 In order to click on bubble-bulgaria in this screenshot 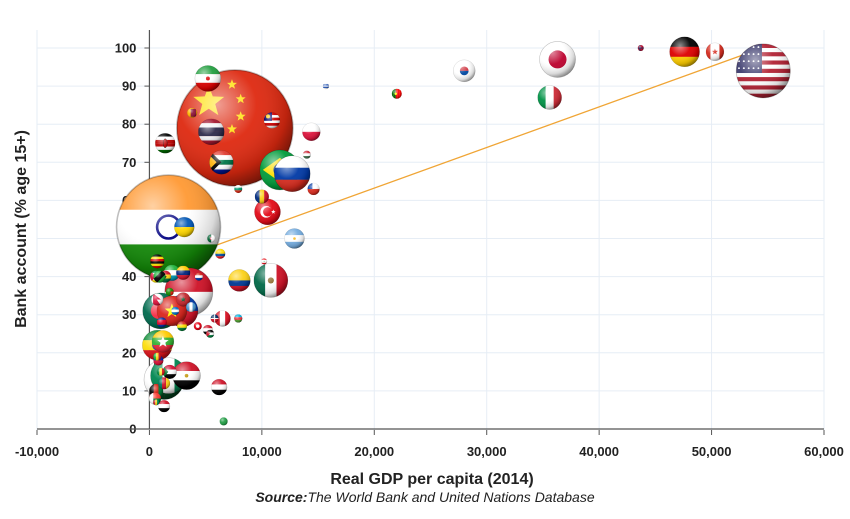, I will do `click(238, 189)`.